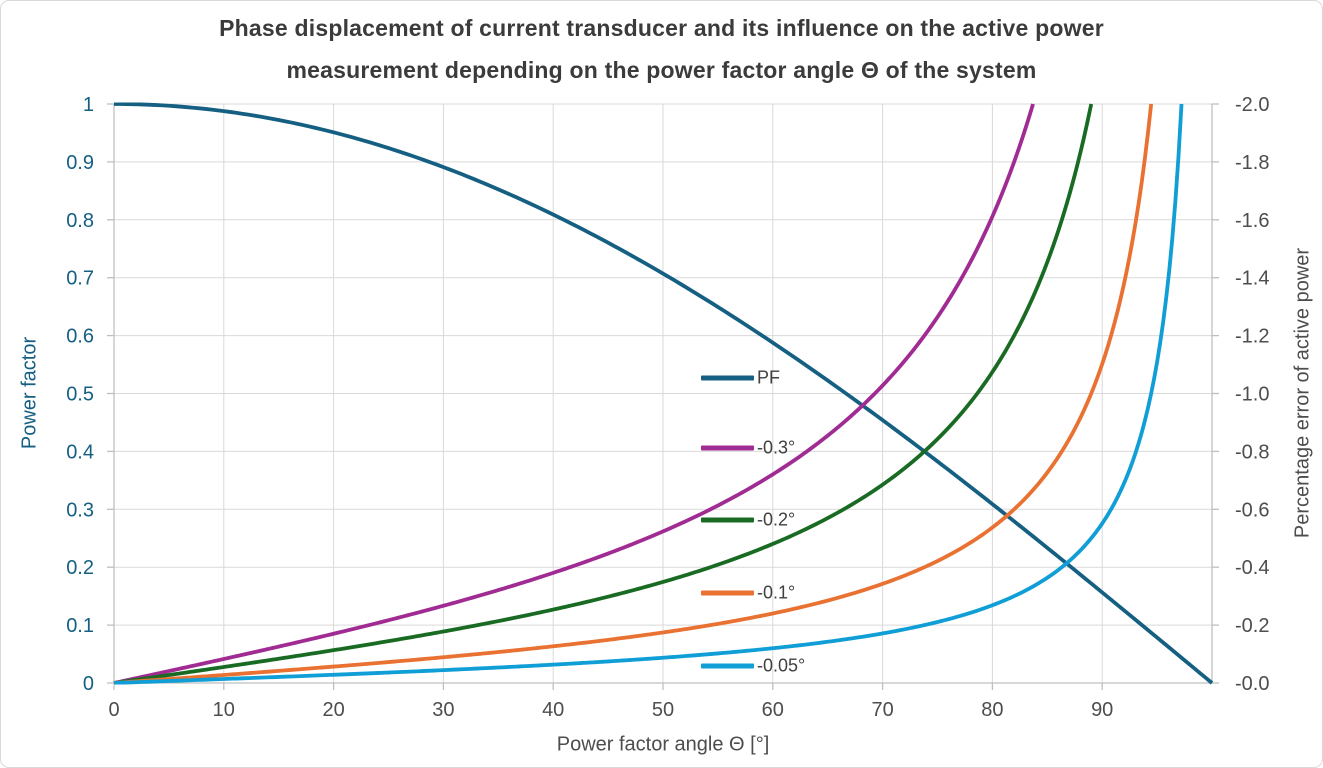 The width and height of the screenshot is (1323, 768). I want to click on x-tick-label: 70, so click(882, 710).